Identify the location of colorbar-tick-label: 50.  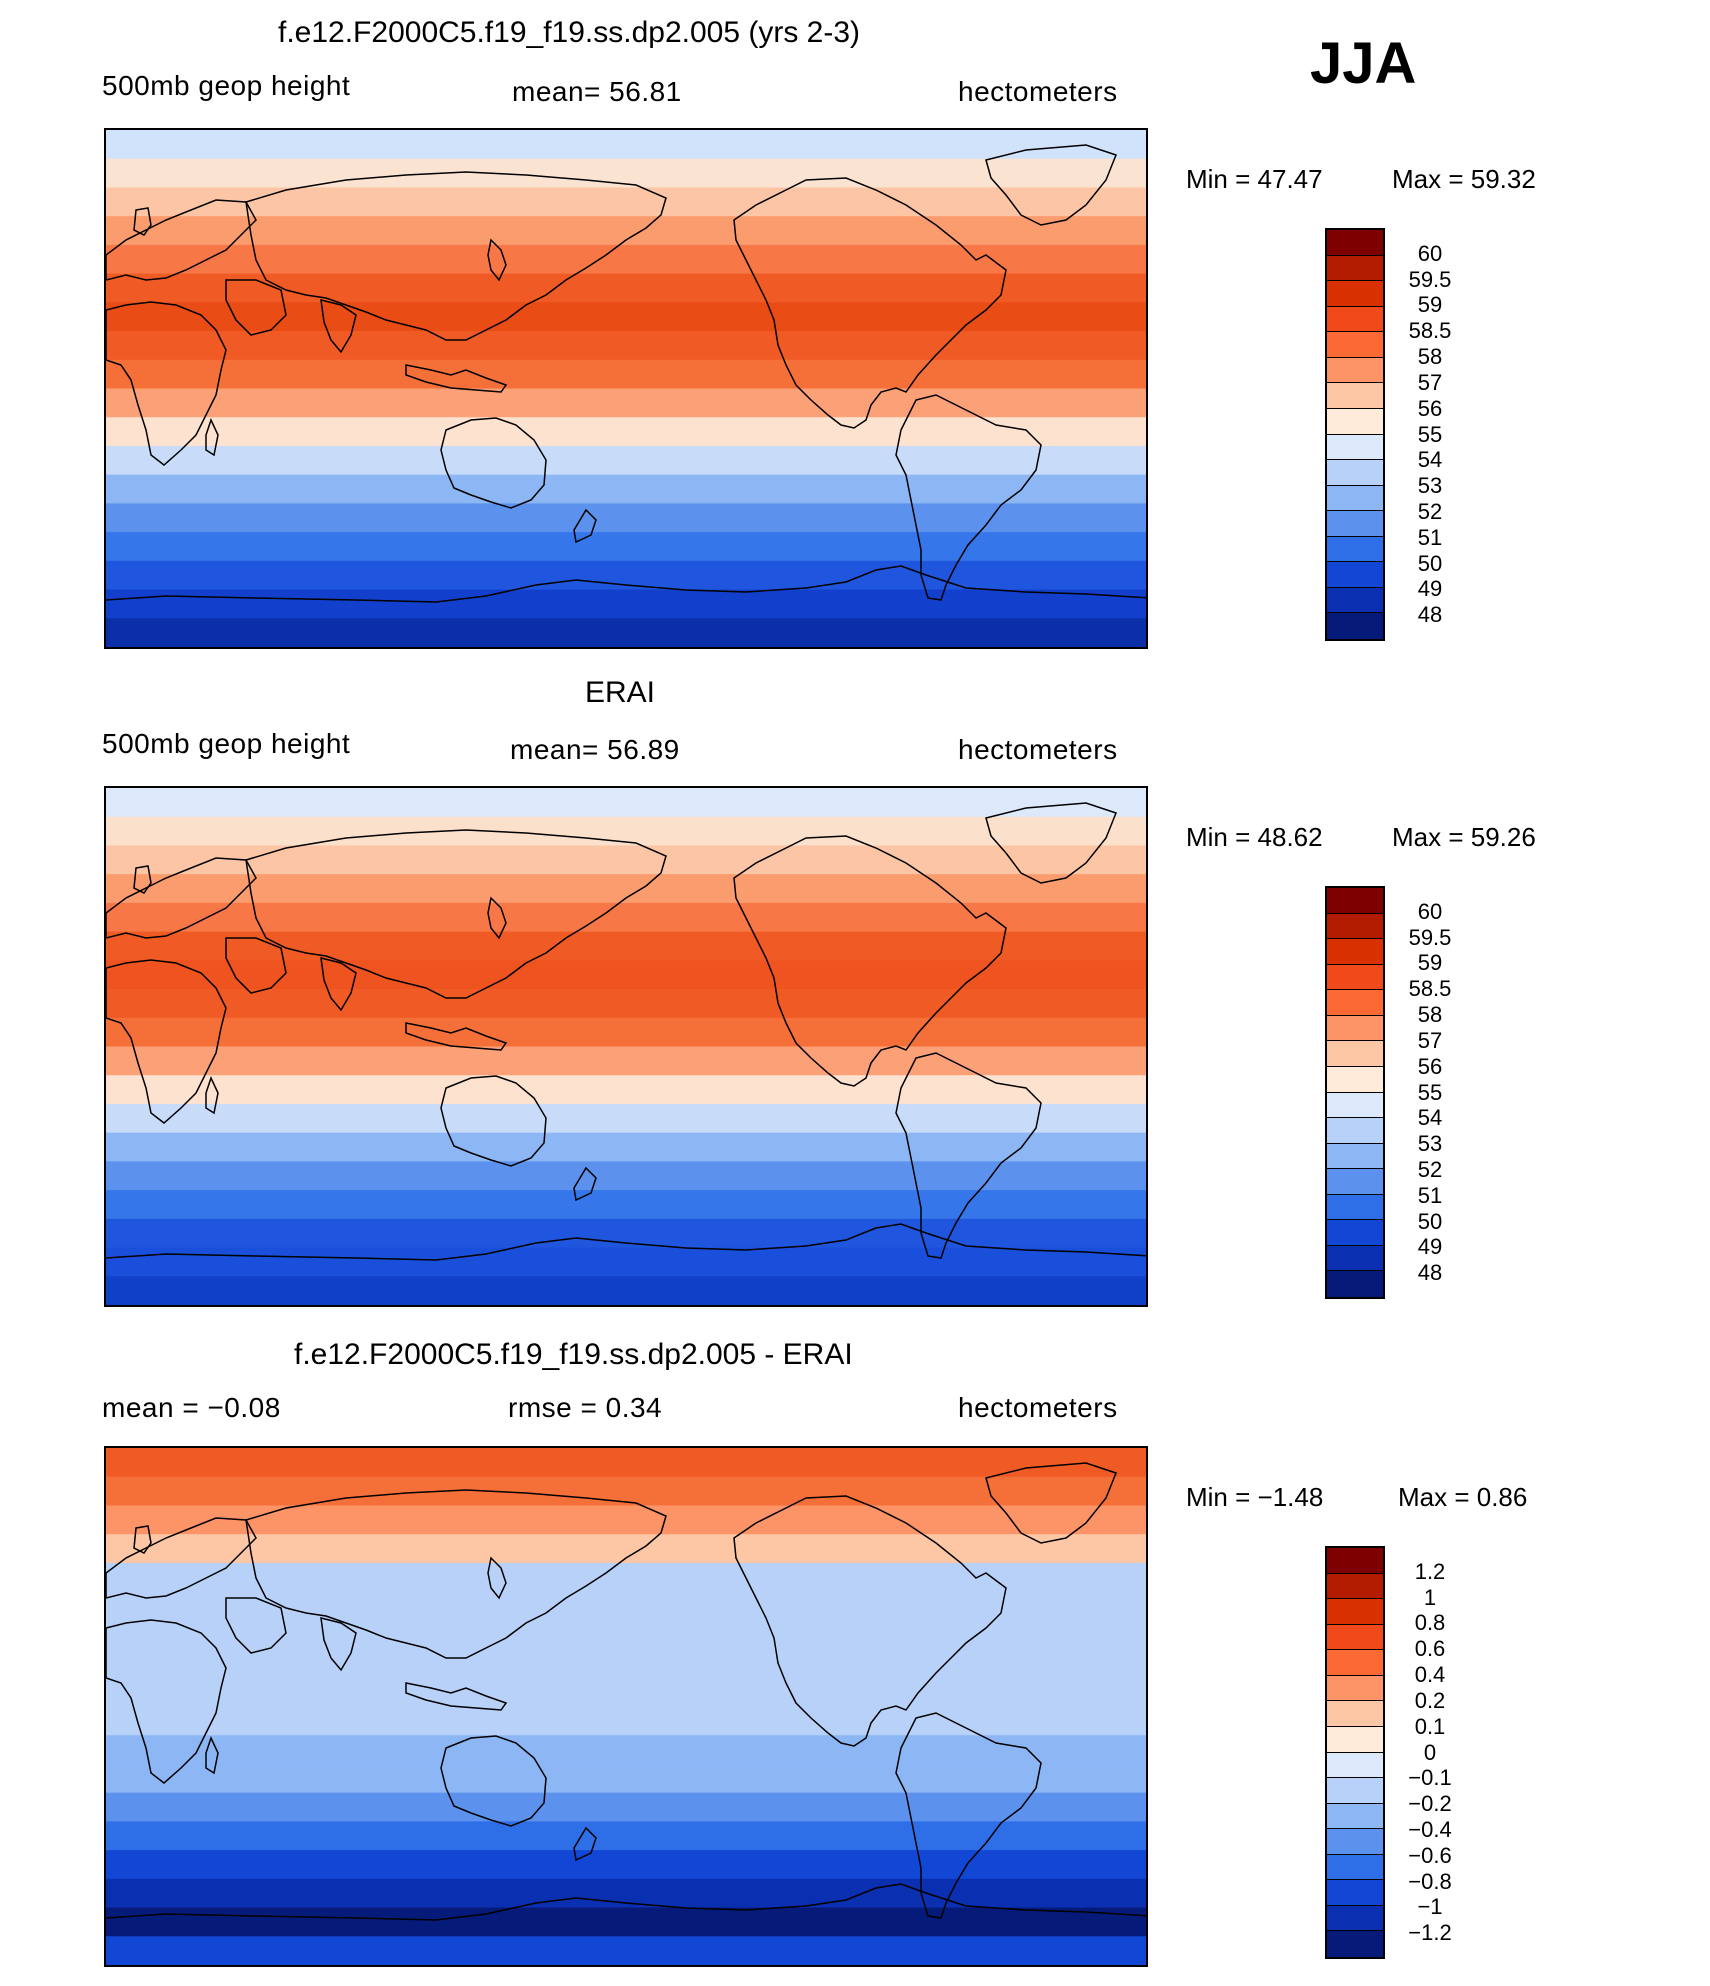
(1430, 563).